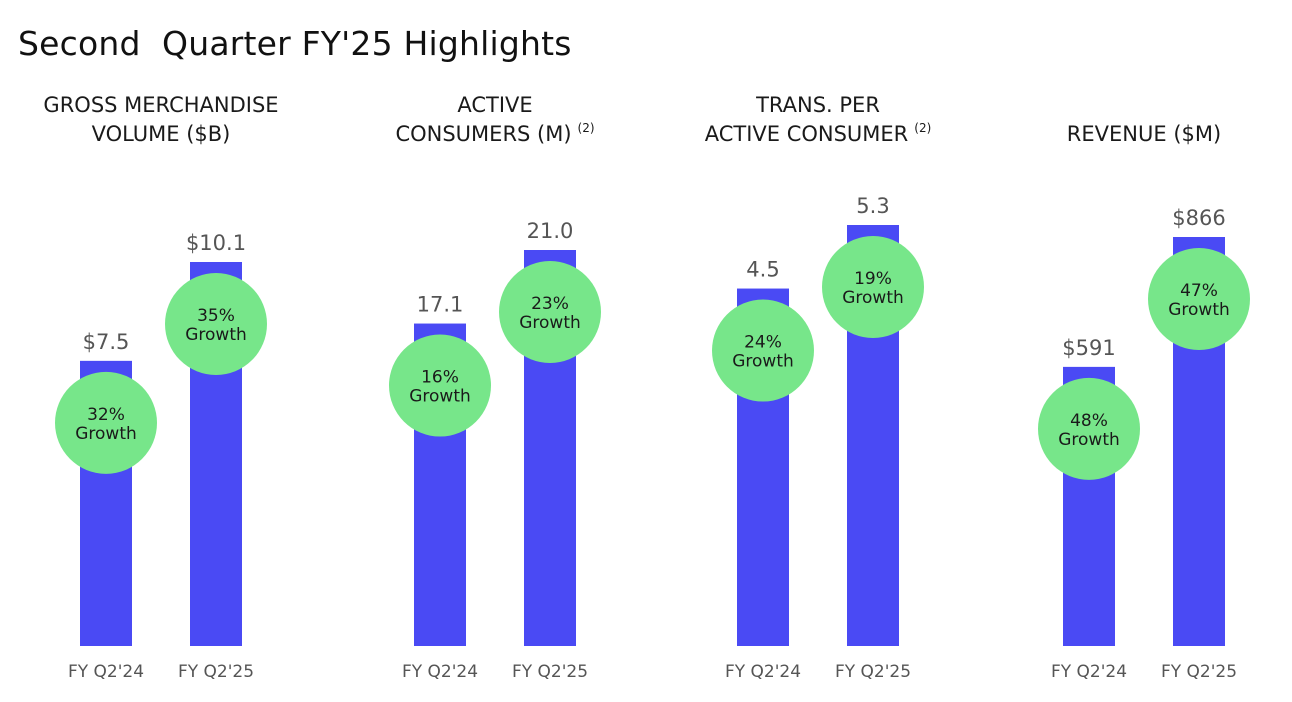 This screenshot has width=1292, height=702. Describe the element at coordinates (106, 415) in the screenshot. I see `growth-percent: 32%` at that location.